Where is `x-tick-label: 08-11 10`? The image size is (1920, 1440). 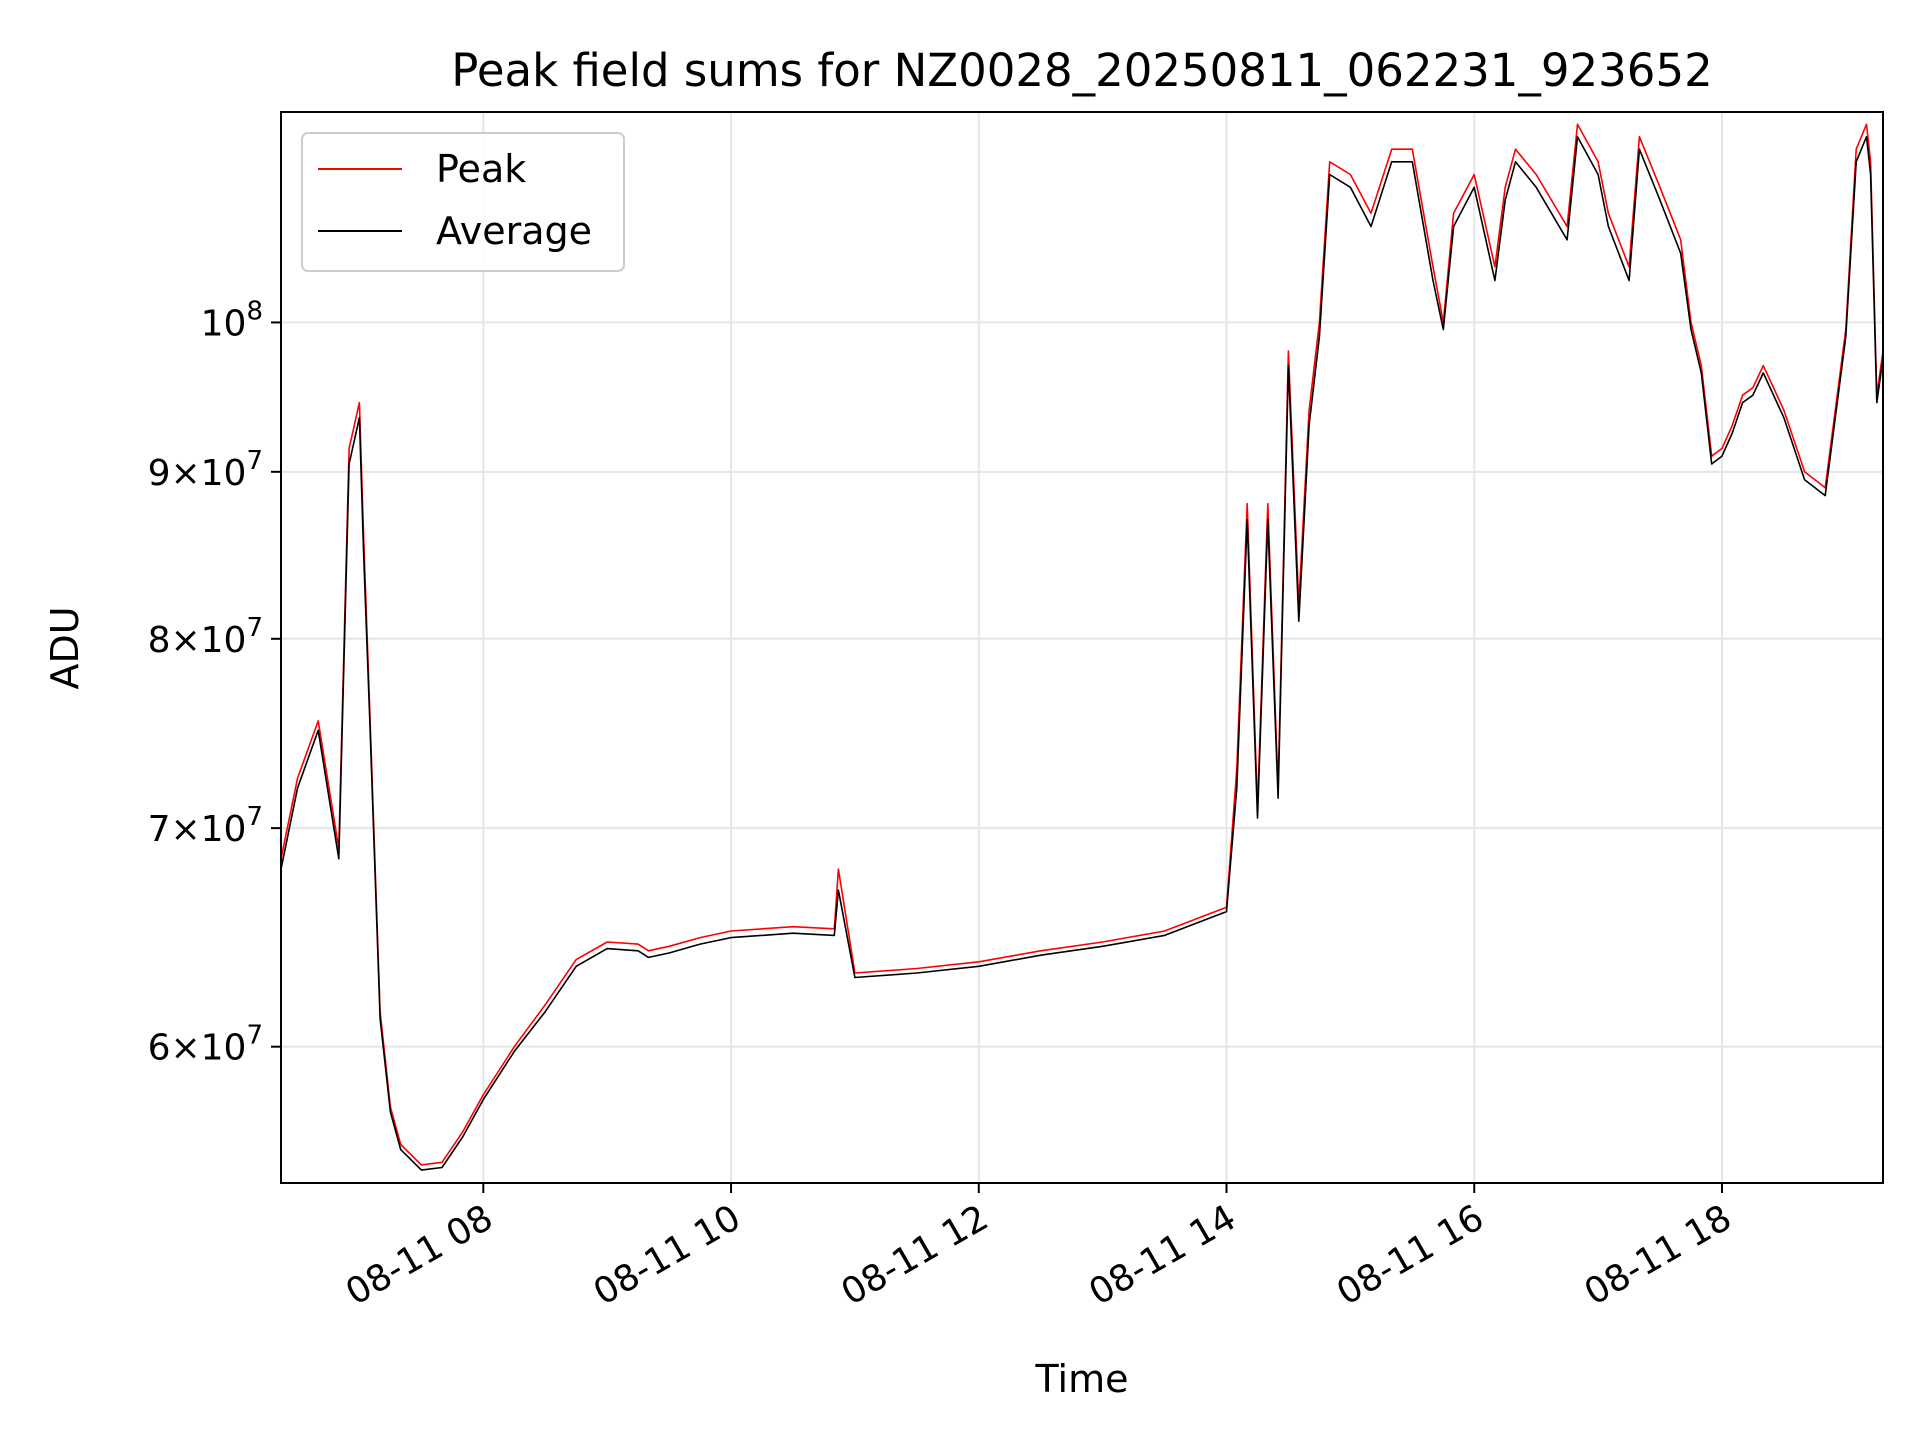 x-tick-label: 08-11 10 is located at coordinates (667, 1255).